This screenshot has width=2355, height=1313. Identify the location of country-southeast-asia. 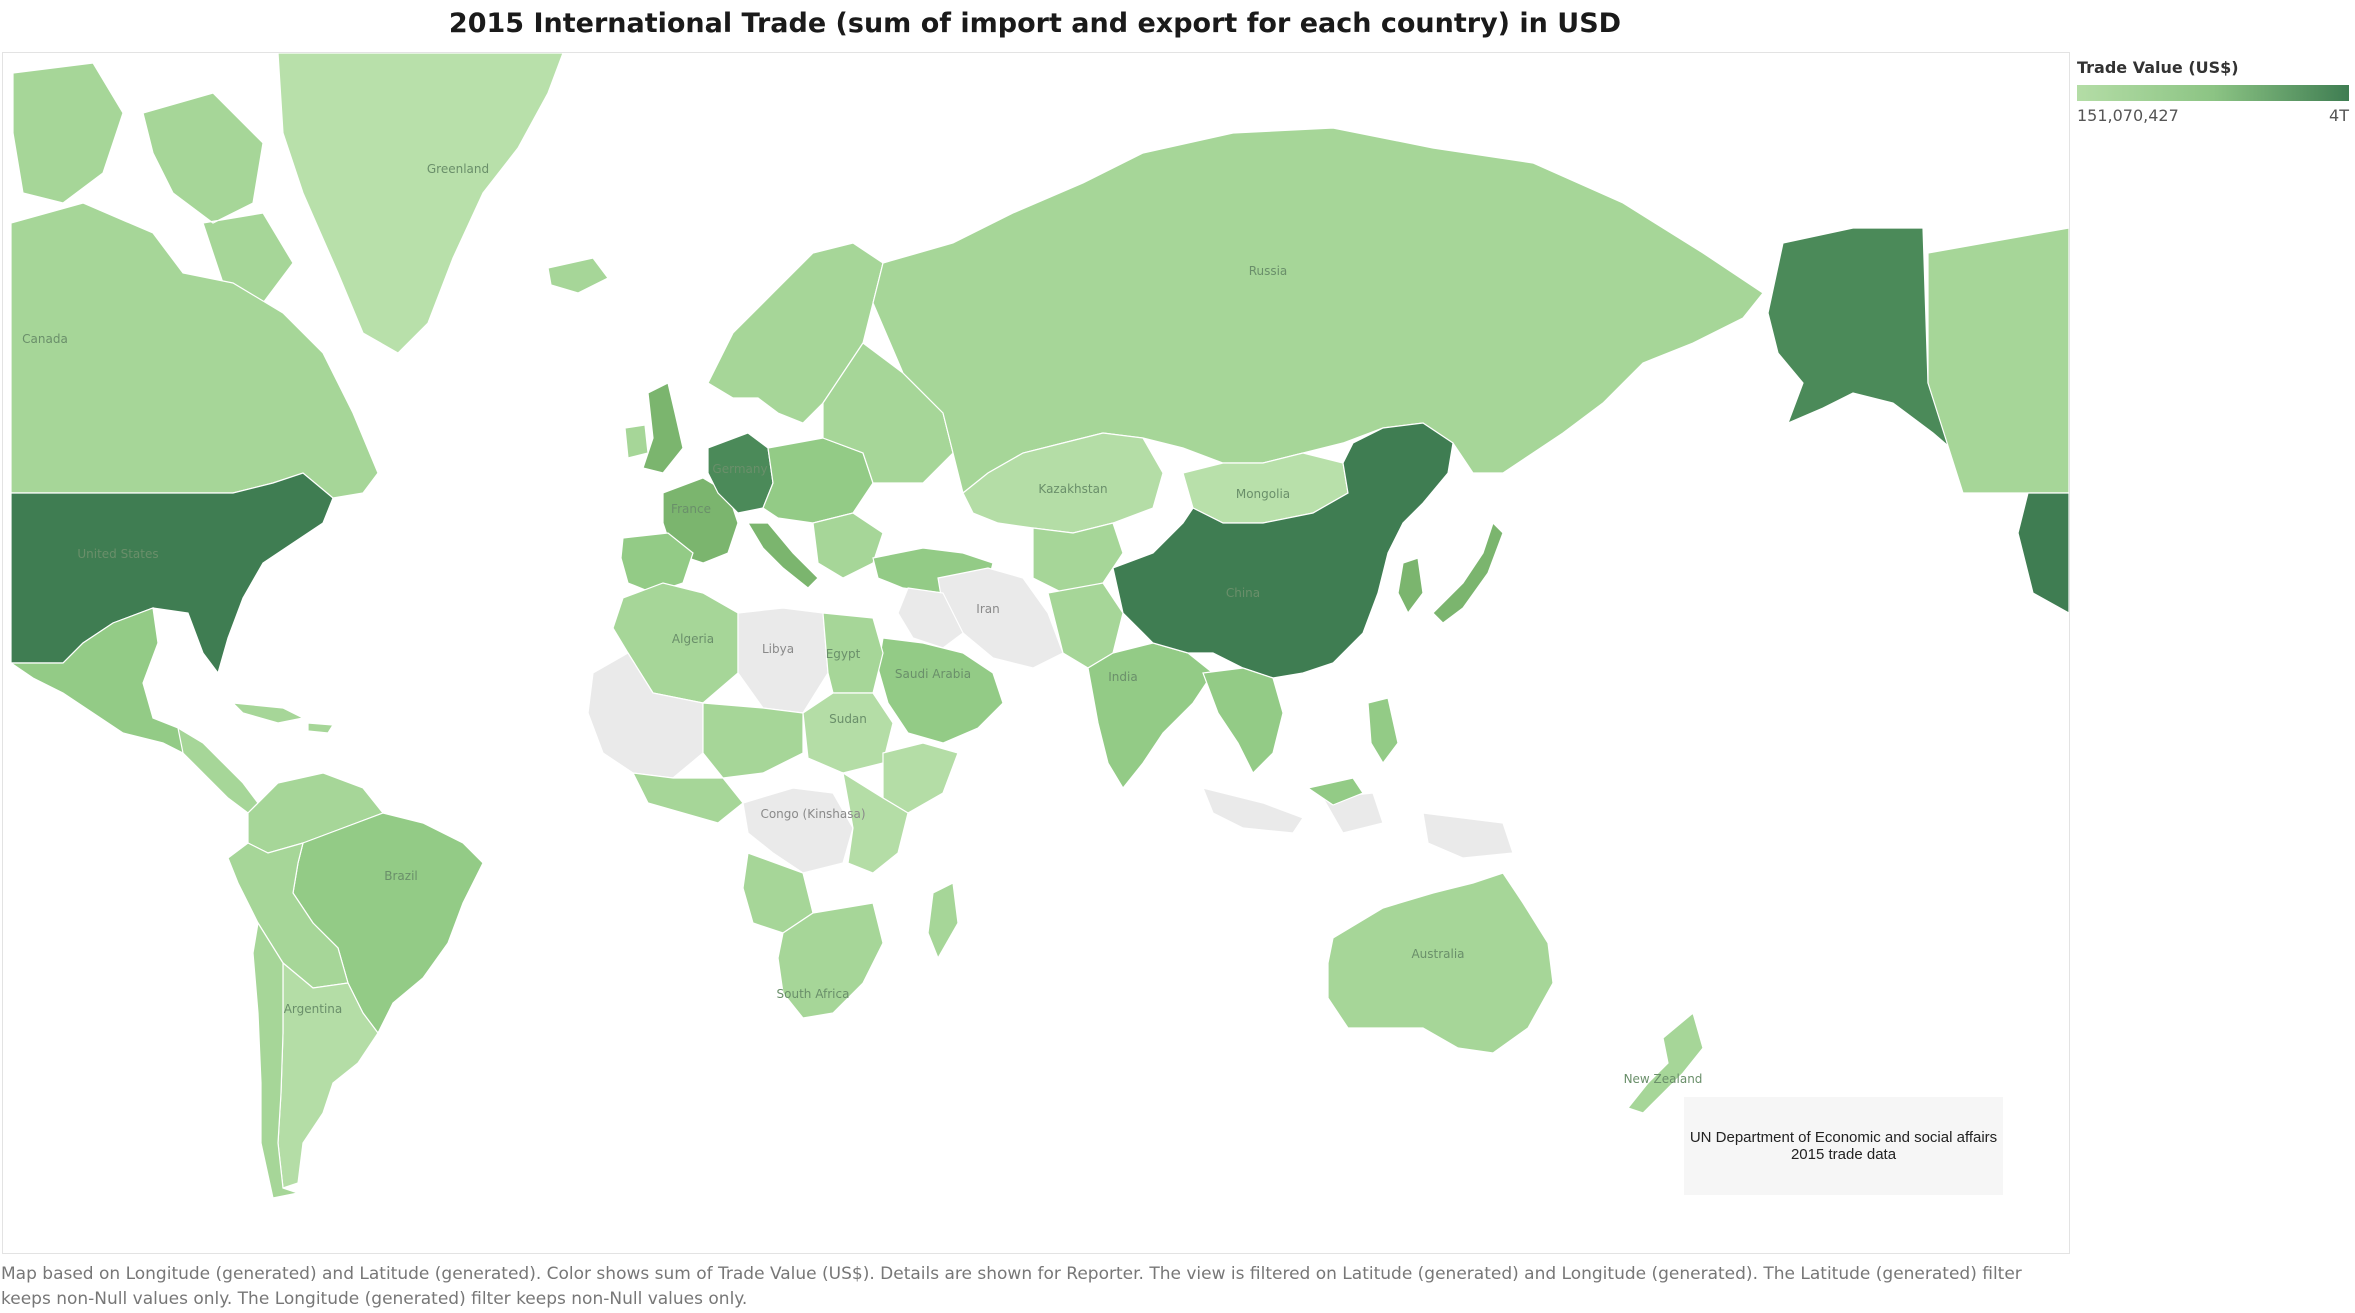
(1243, 721).